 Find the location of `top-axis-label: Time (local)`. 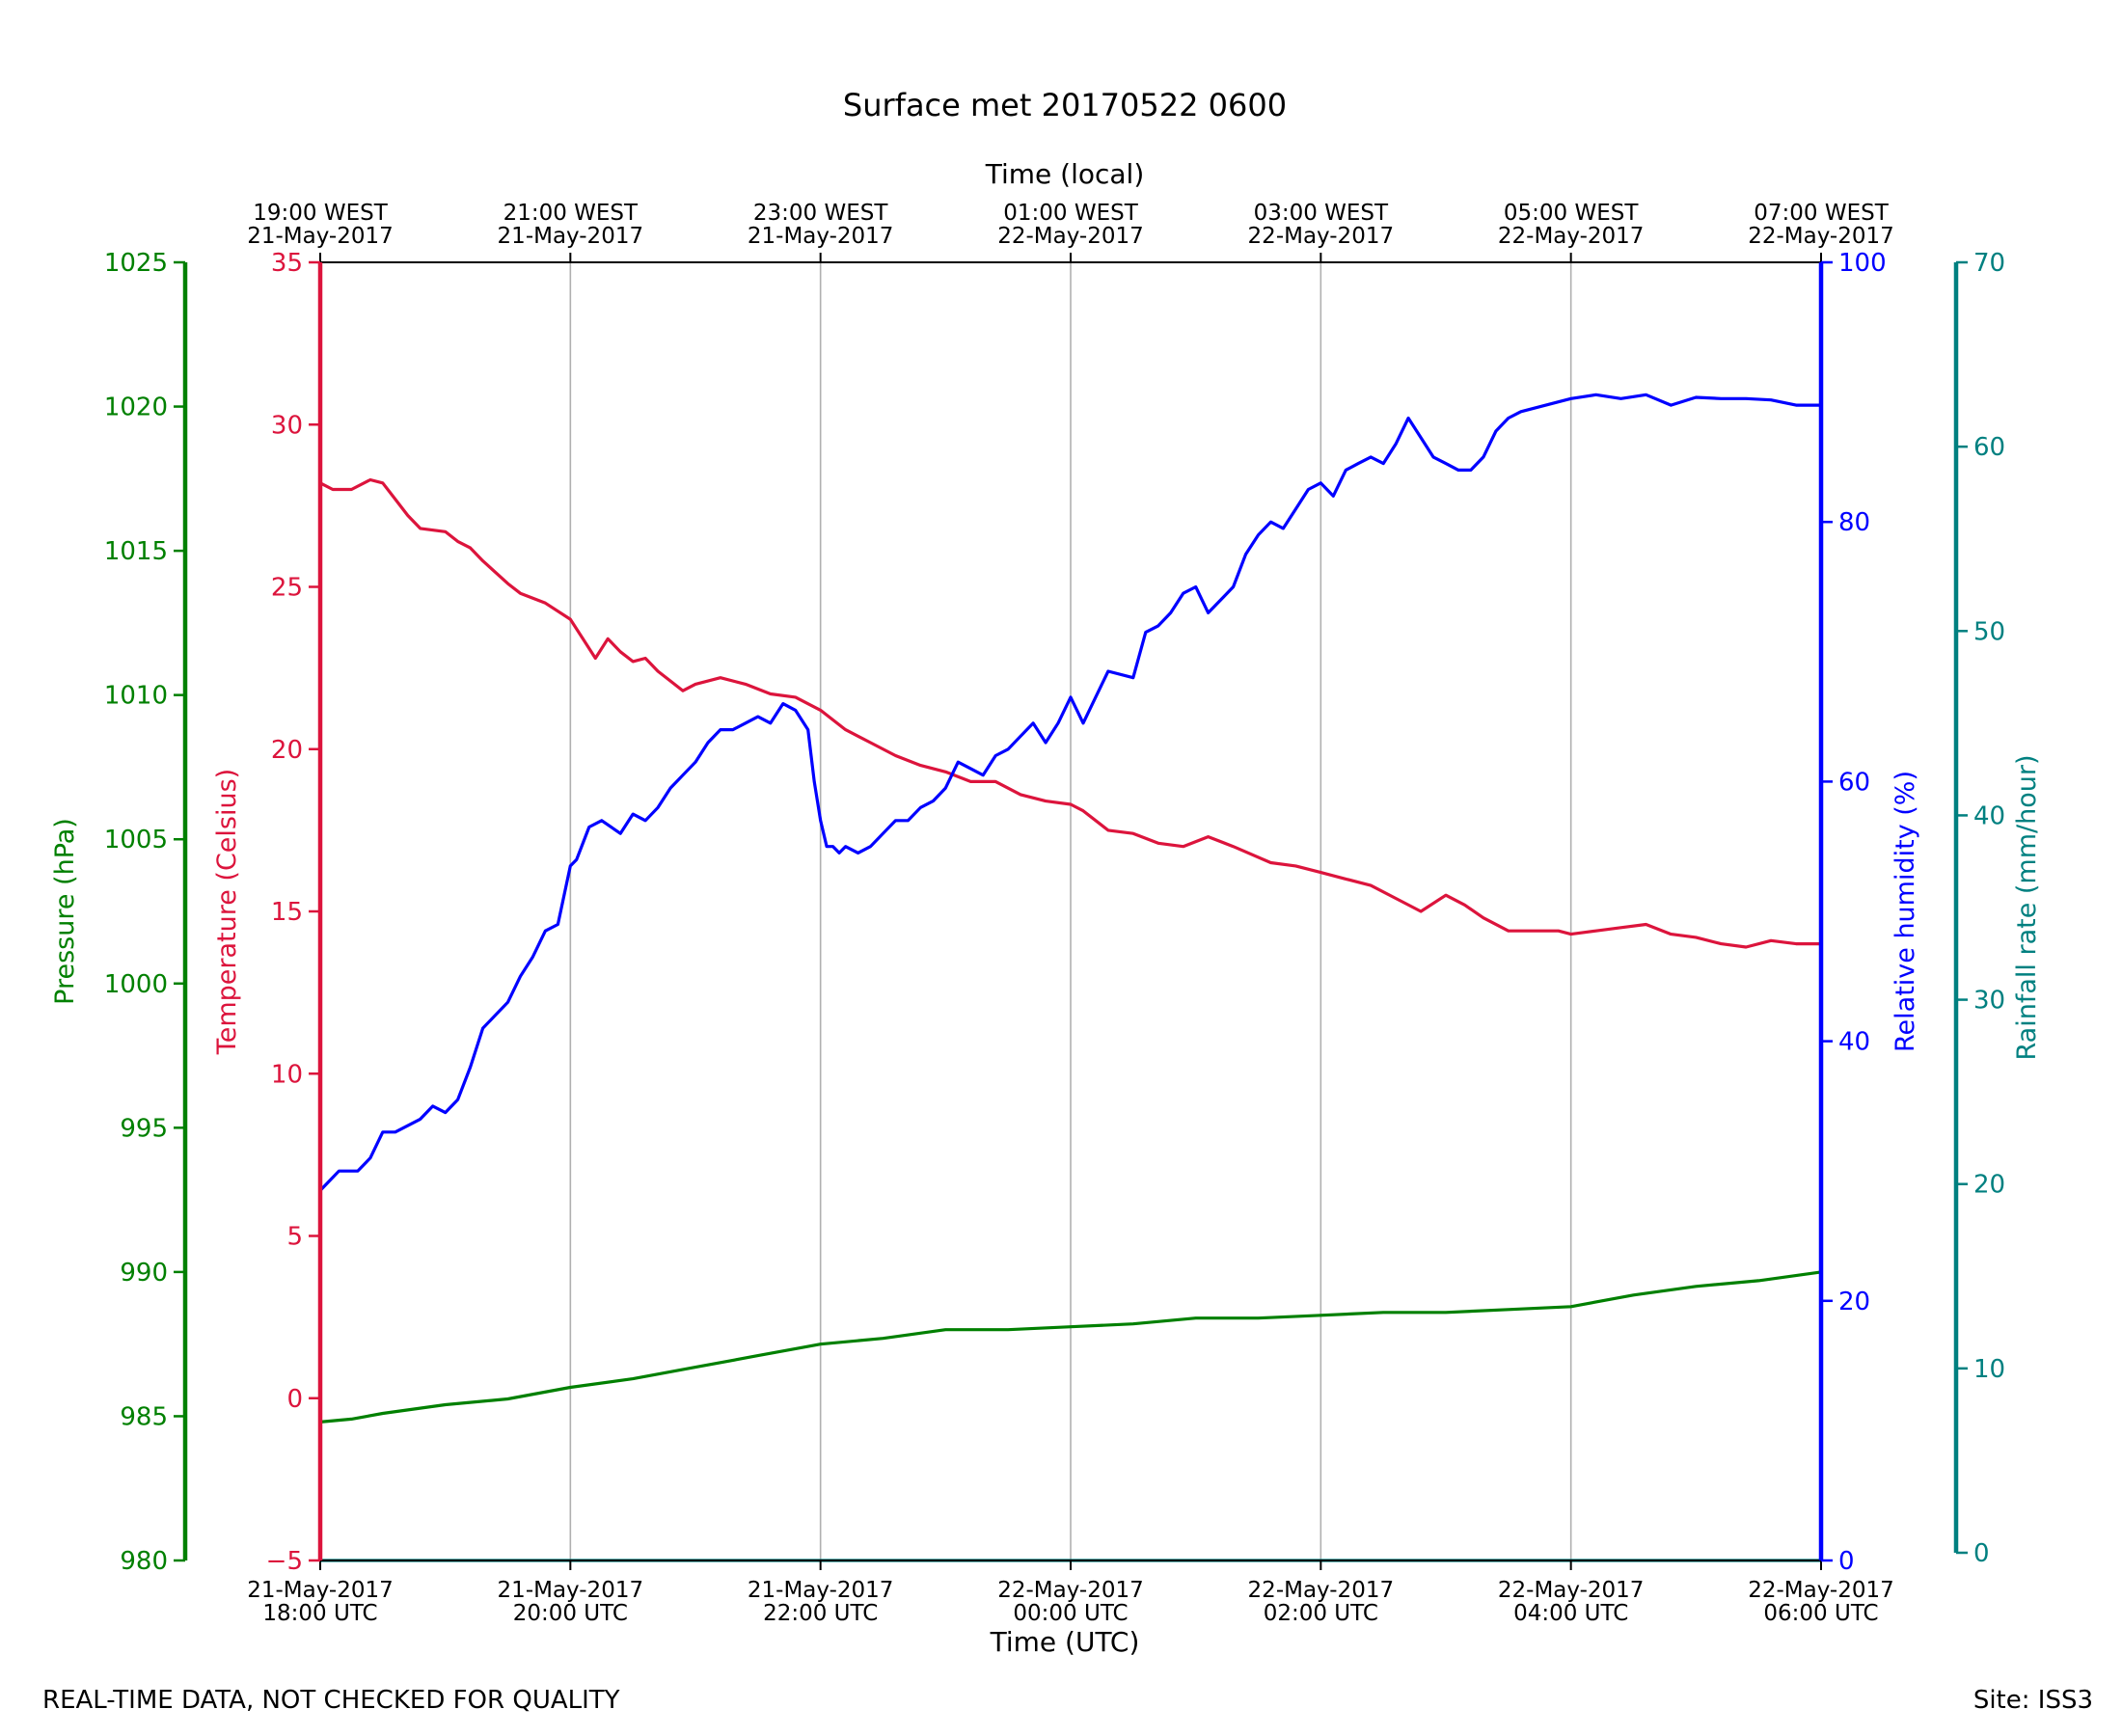

top-axis-label: Time (local) is located at coordinates (1065, 174).